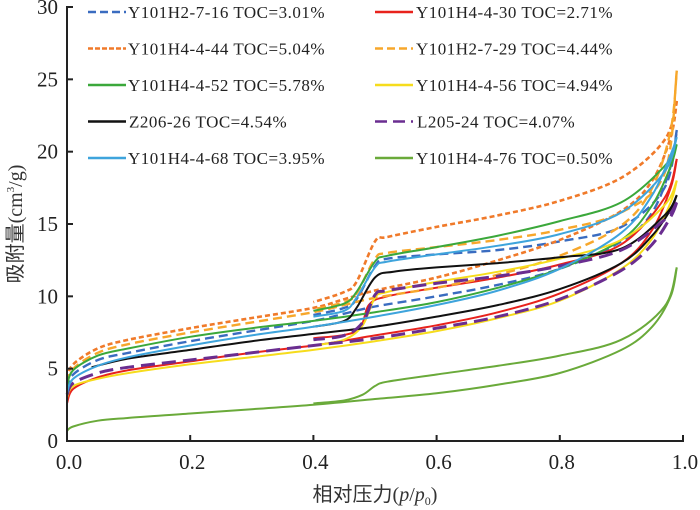 The width and height of the screenshot is (700, 510). Describe the element at coordinates (47, 152) in the screenshot. I see `y-tick-label: 20` at that location.